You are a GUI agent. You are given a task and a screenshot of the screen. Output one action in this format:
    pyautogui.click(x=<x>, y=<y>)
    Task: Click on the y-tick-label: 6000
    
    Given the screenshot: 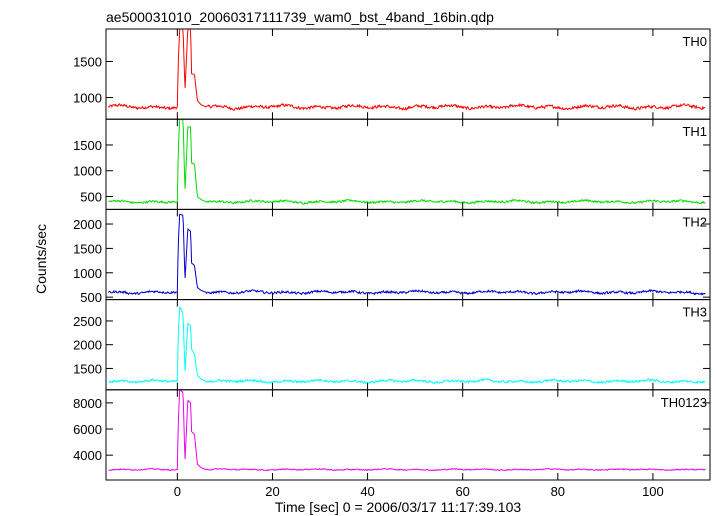 What is the action you would take?
    pyautogui.click(x=87, y=429)
    